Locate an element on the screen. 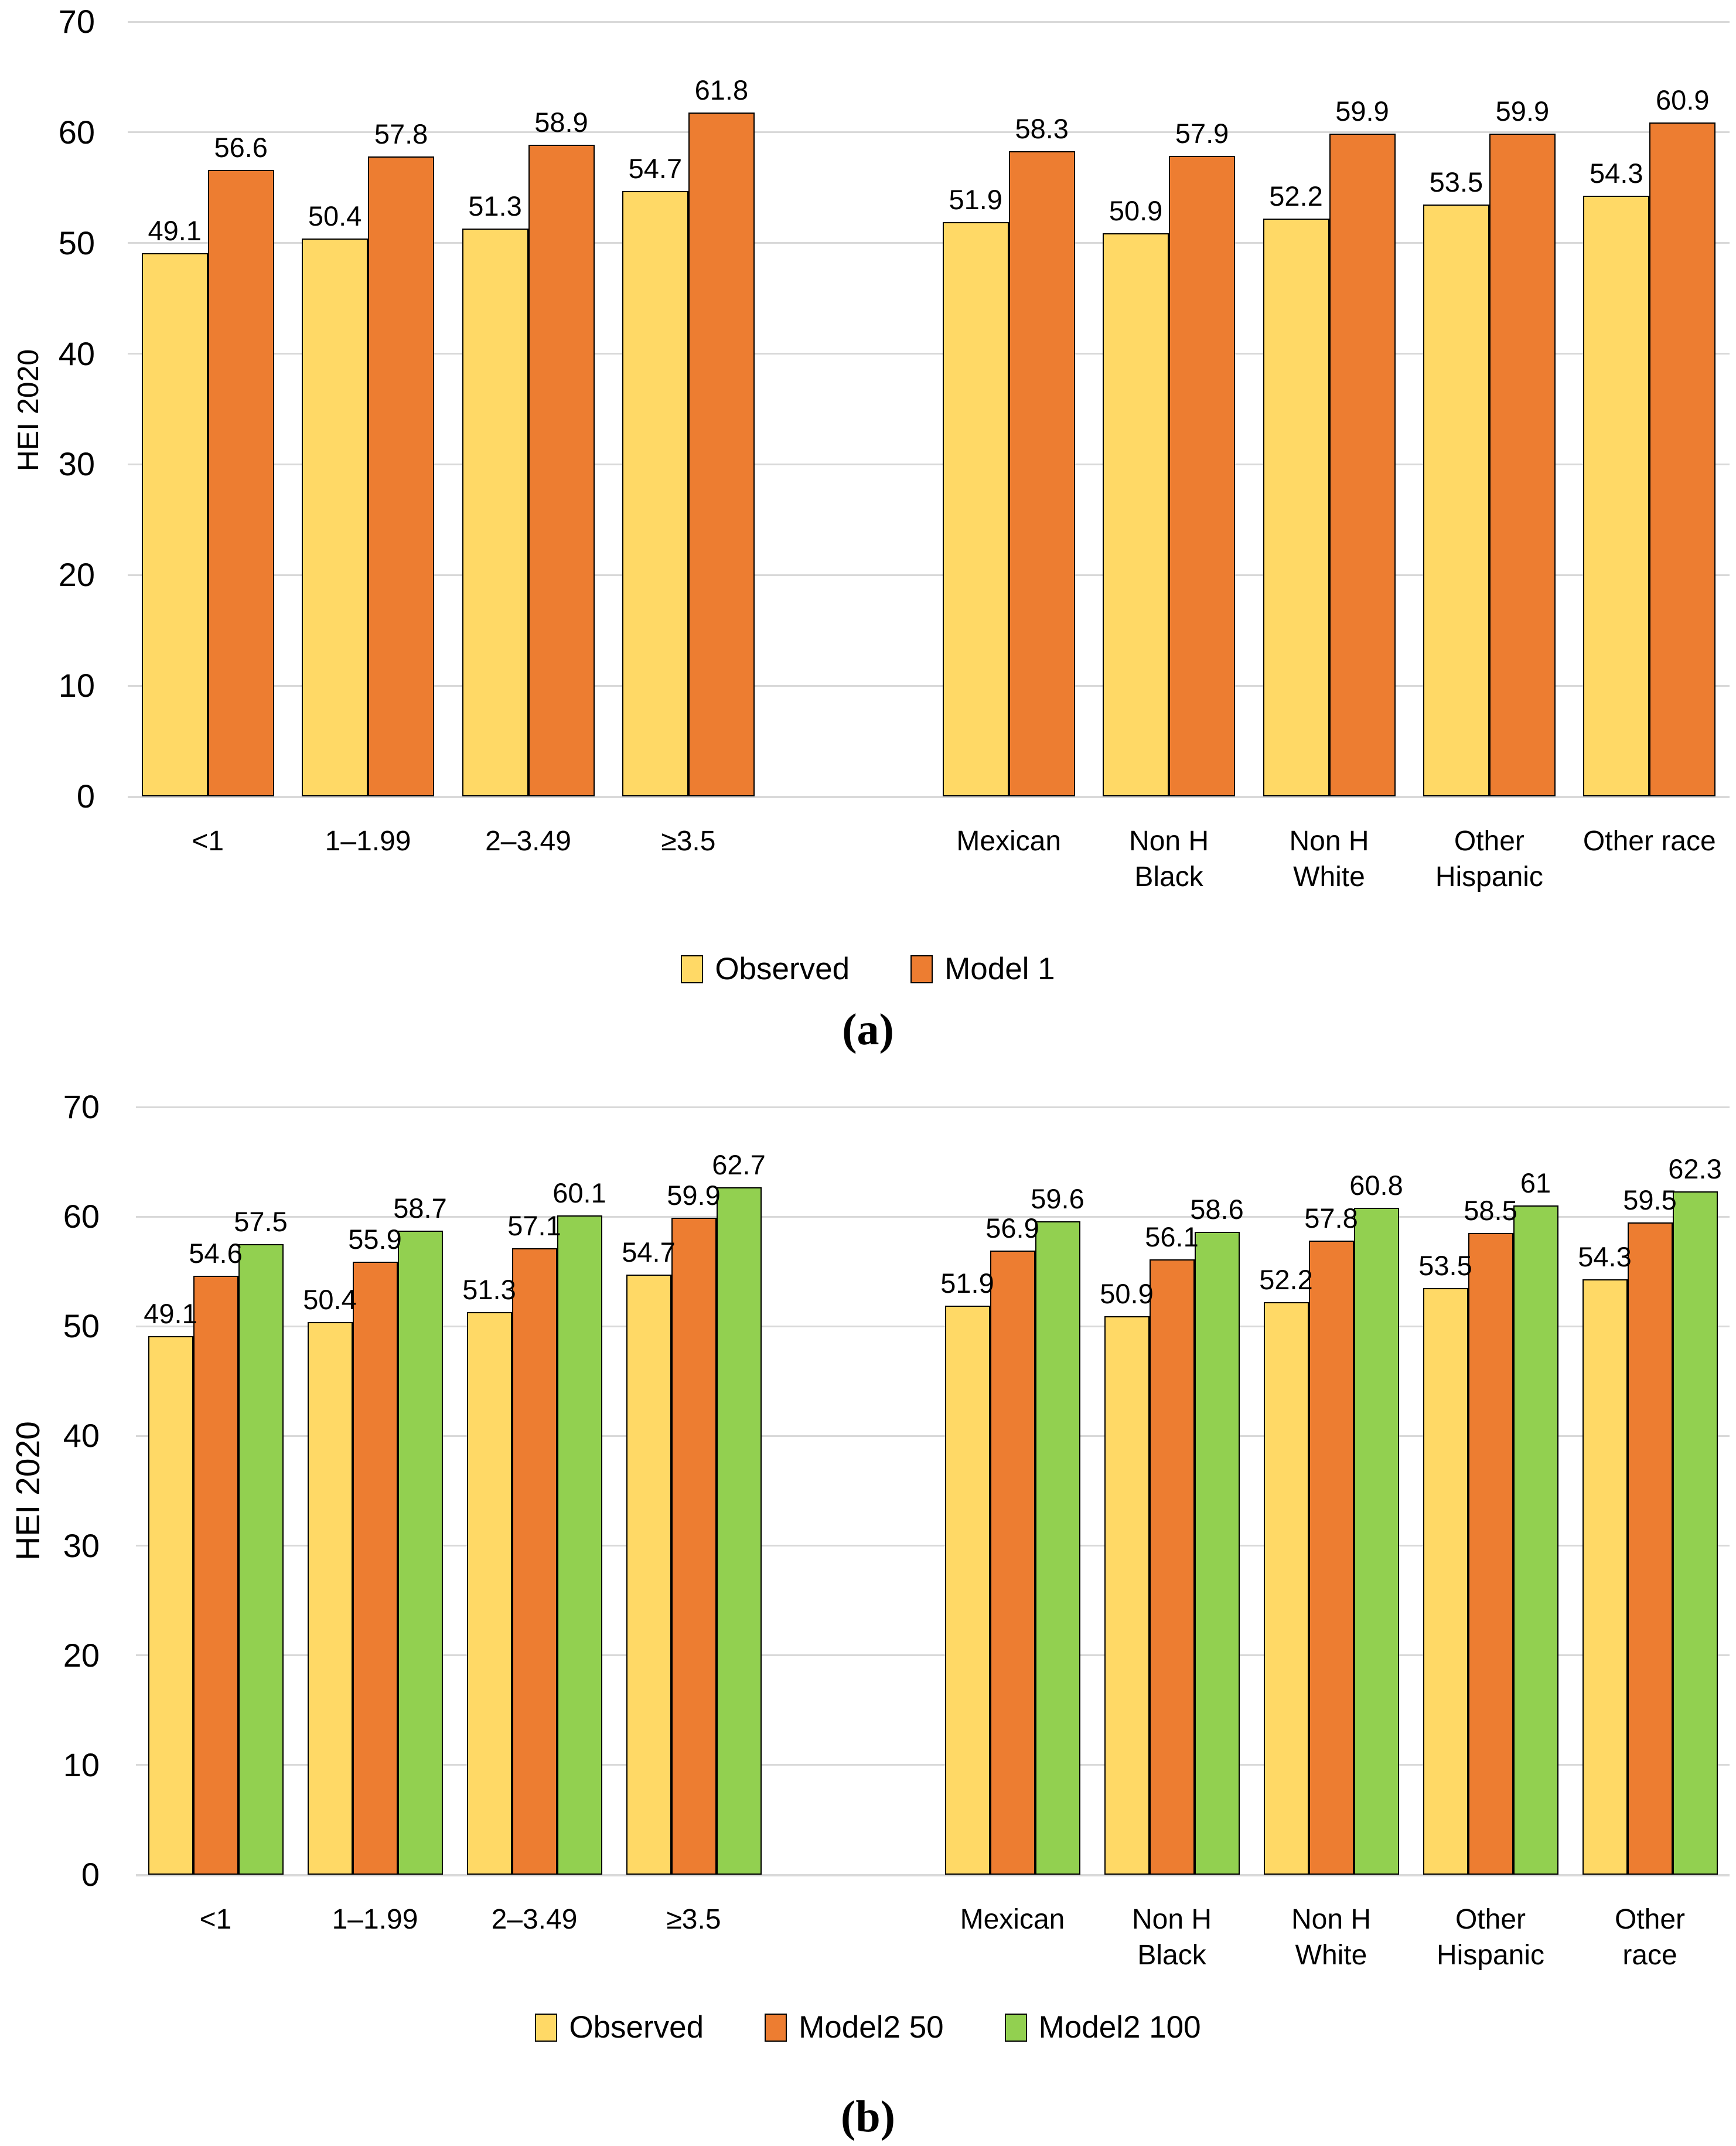 The height and width of the screenshot is (2146, 1736). bar-value-label: 56.6 is located at coordinates (241, 147).